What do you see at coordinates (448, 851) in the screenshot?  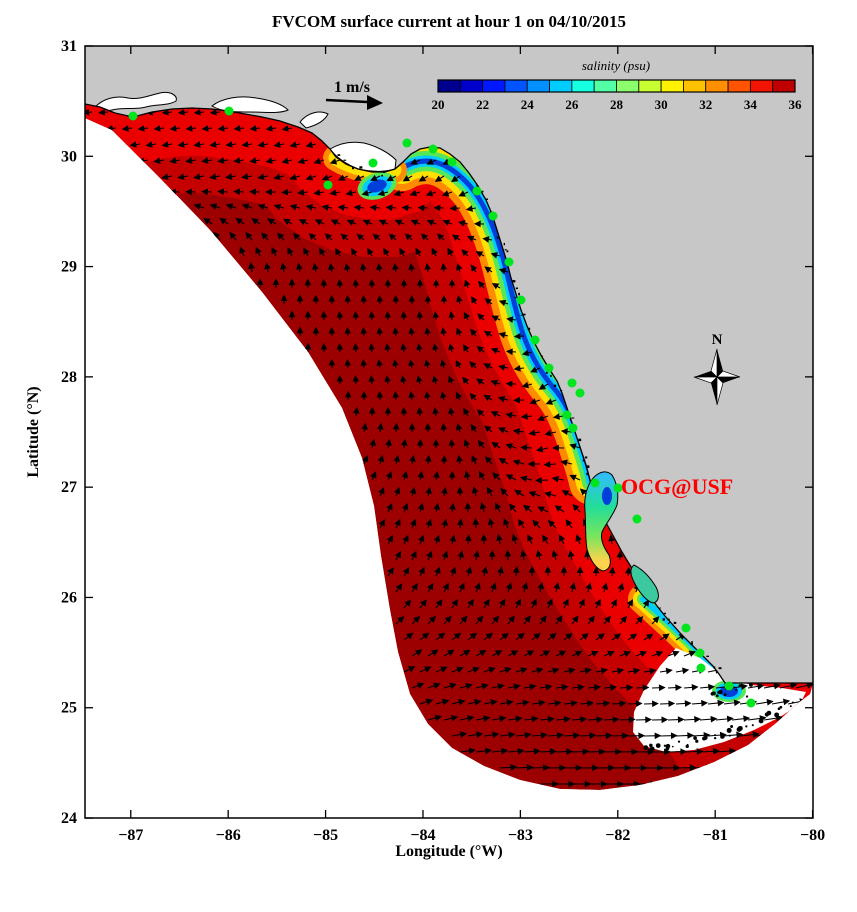 I see `x-axis-label: Longitude (°W)` at bounding box center [448, 851].